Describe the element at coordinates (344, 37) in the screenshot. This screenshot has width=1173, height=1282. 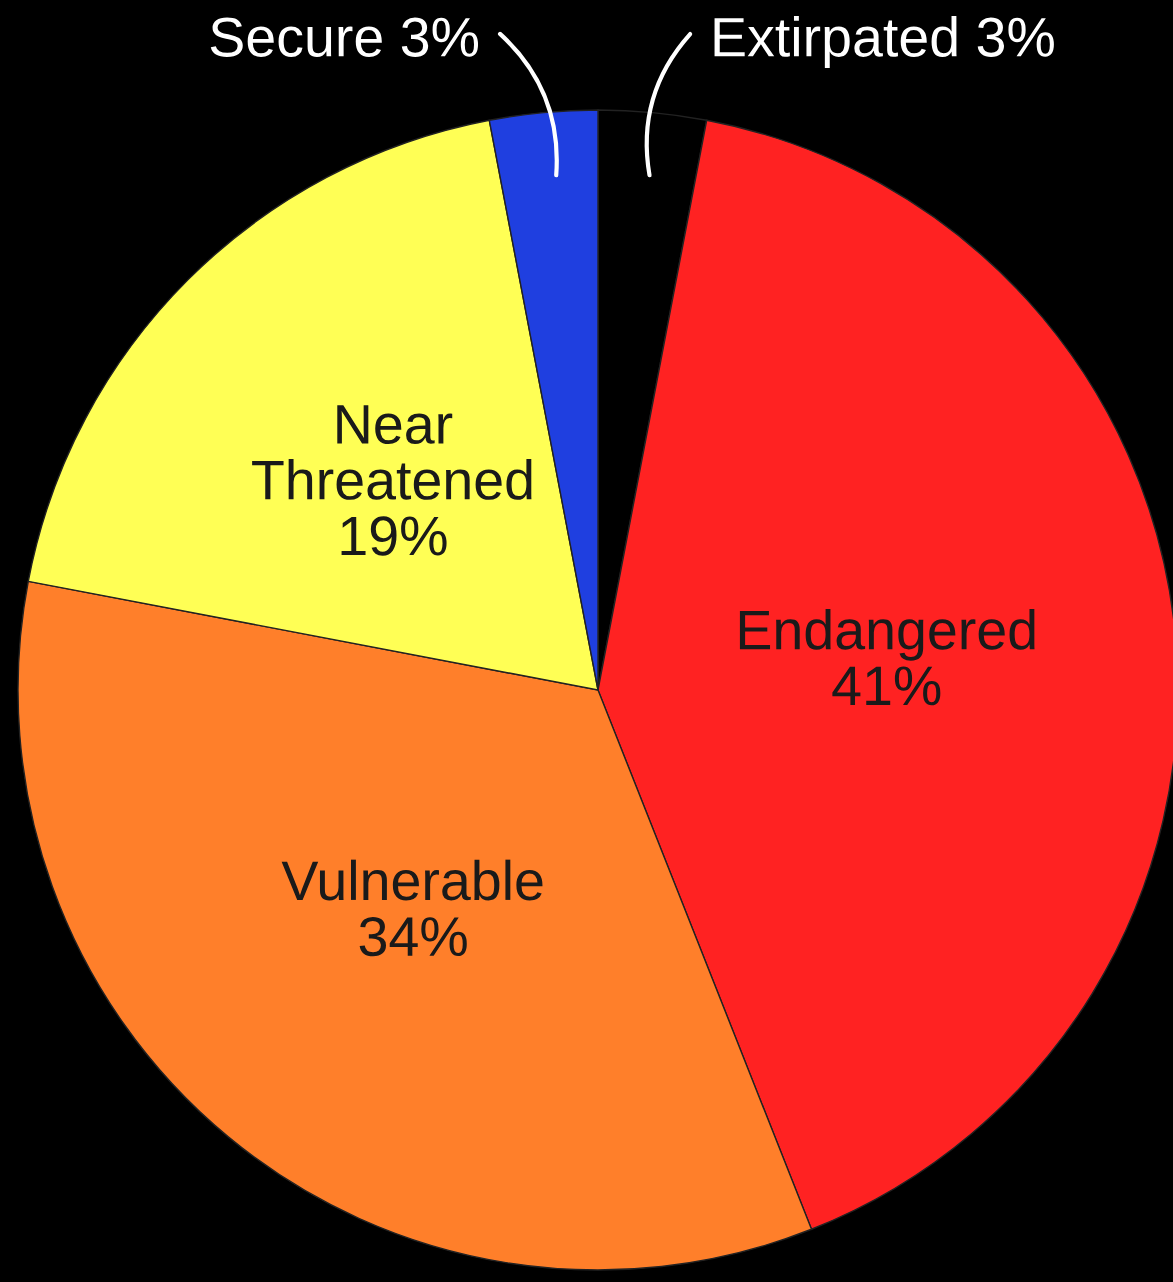
I see `slice-label: Secure 3%` at that location.